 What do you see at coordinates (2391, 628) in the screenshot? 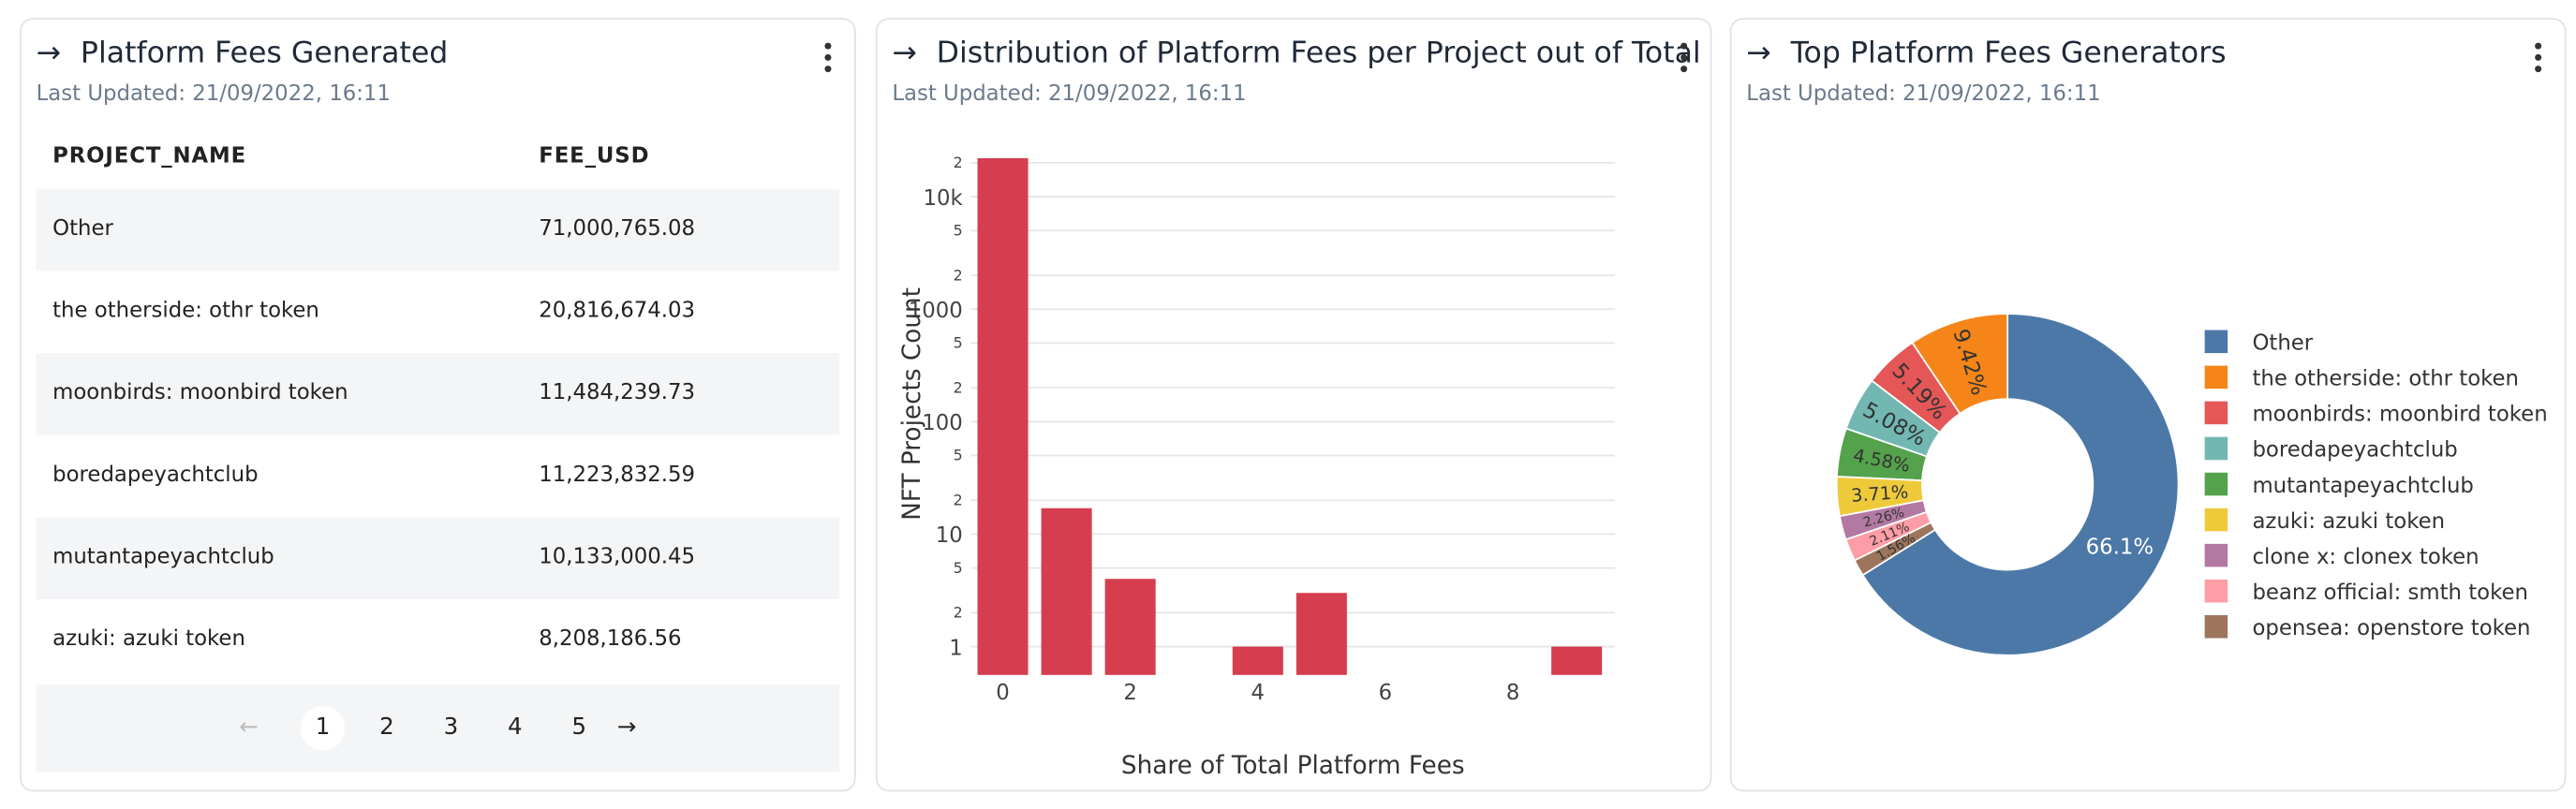
I see `legend-label: opensea: openstore token` at bounding box center [2391, 628].